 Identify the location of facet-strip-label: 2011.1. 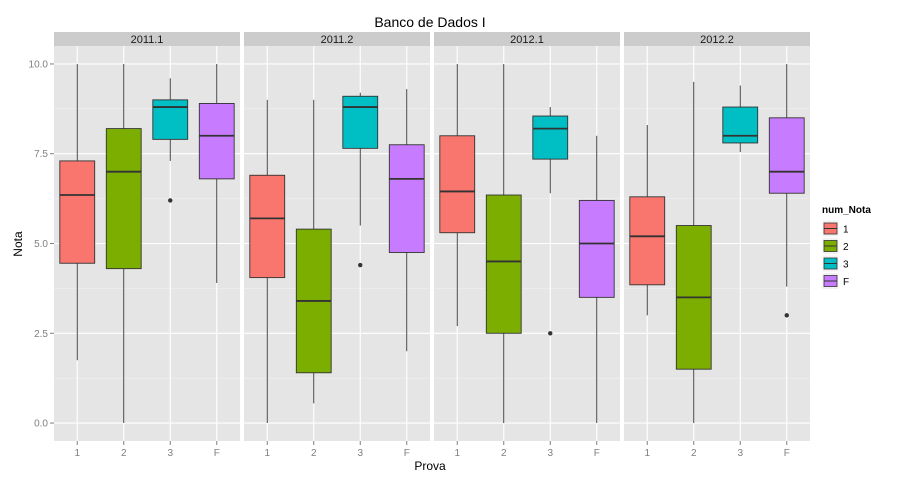
(147, 40).